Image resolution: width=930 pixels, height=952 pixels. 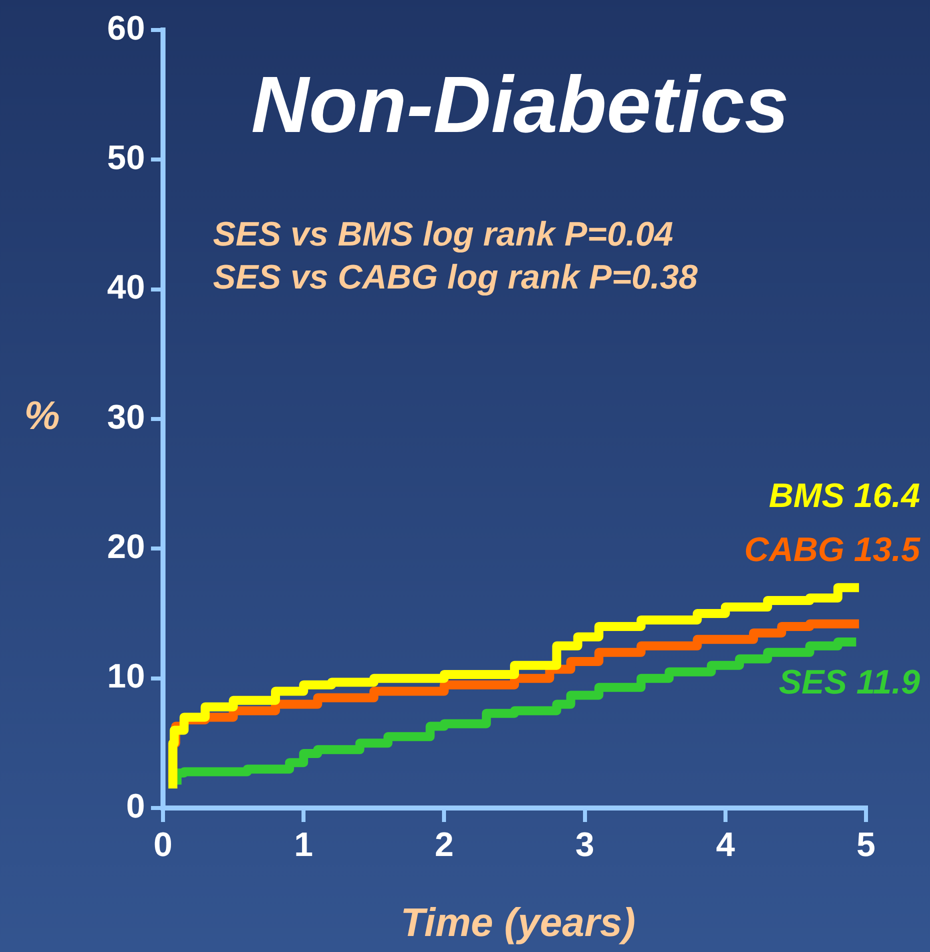 What do you see at coordinates (126, 287) in the screenshot?
I see `y-tick-label: 40` at bounding box center [126, 287].